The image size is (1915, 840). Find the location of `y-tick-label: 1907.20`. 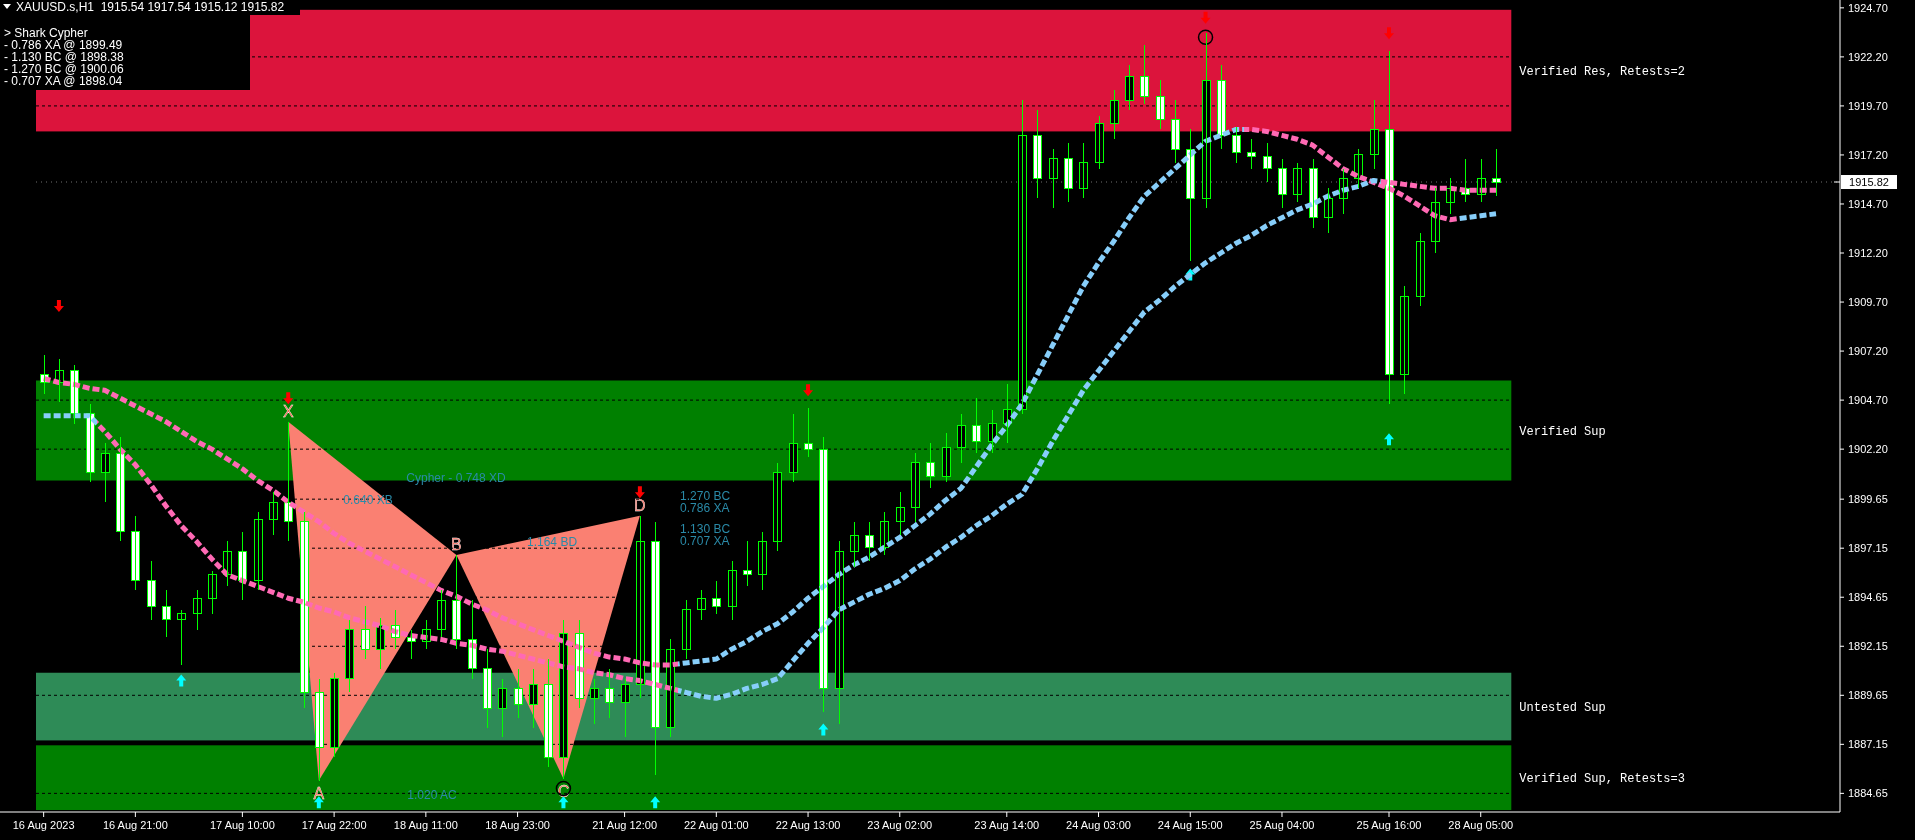

y-tick-label: 1907.20 is located at coordinates (1868, 351).